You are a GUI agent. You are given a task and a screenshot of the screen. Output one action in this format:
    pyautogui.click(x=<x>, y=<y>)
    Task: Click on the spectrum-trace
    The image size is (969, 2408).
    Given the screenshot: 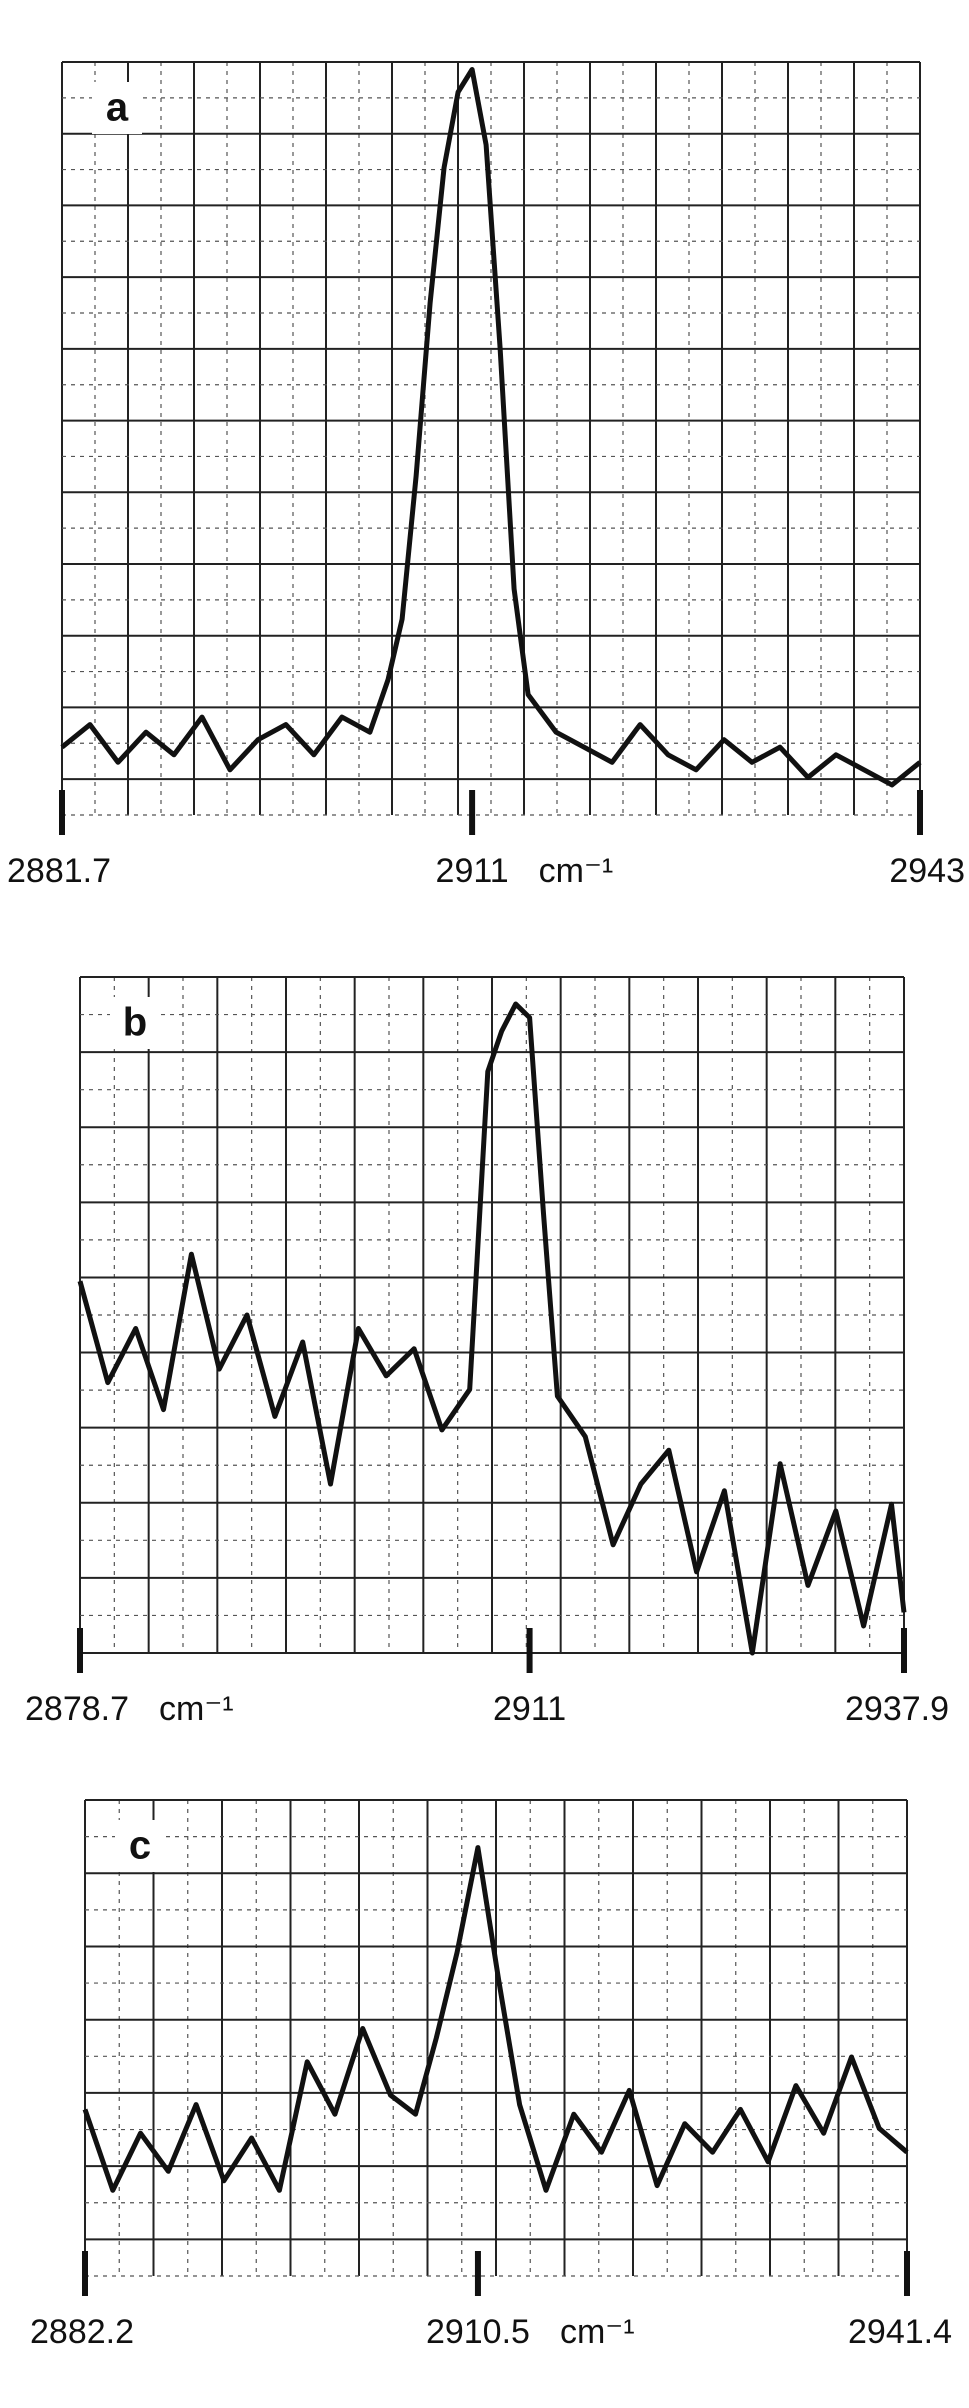 What is the action you would take?
    pyautogui.click(x=495, y=2019)
    